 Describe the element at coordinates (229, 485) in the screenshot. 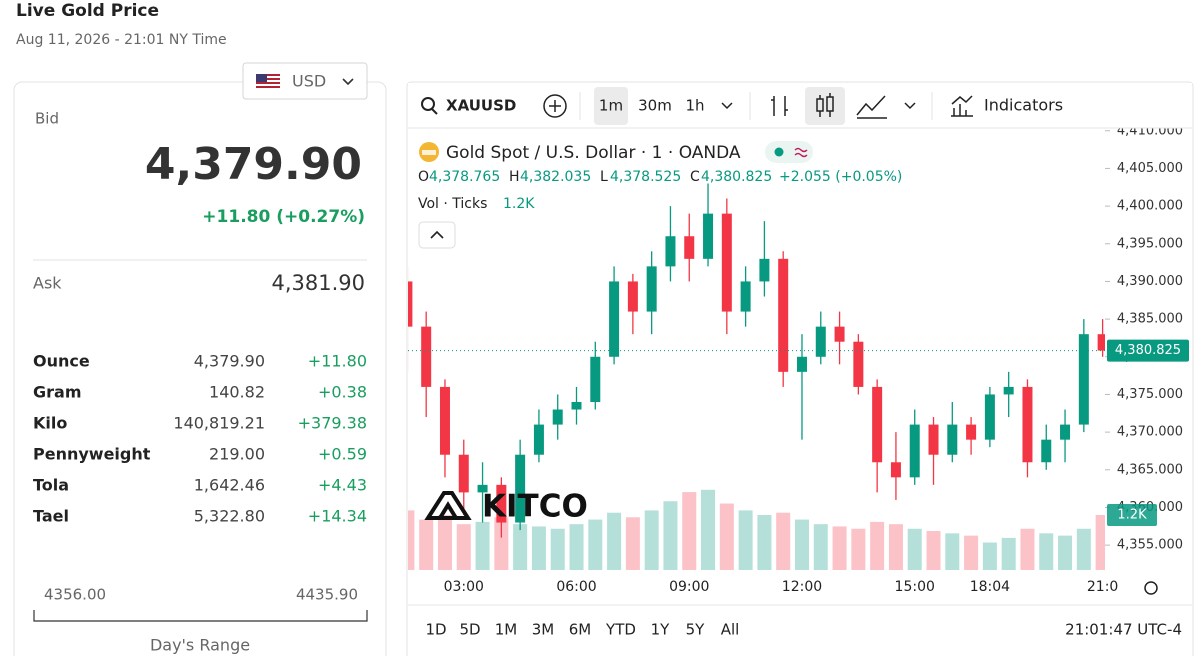

I see `unit-price: 1,642.46` at that location.